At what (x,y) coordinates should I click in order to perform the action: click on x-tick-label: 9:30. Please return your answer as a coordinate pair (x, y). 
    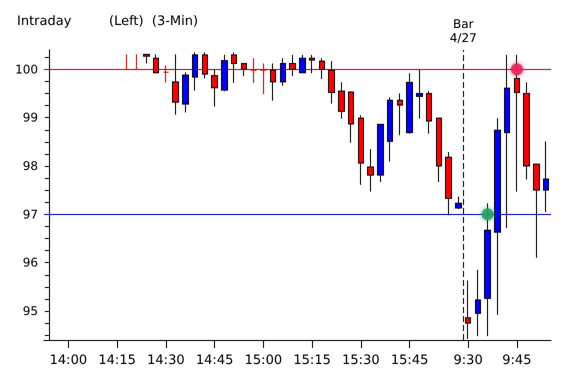
    Looking at the image, I should click on (468, 360).